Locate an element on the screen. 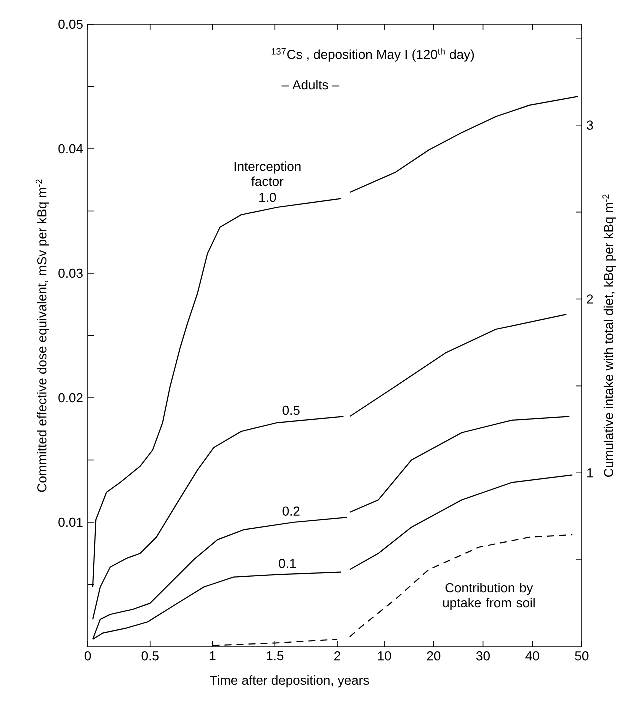  y-tick-label: 0.02 is located at coordinates (70, 398).